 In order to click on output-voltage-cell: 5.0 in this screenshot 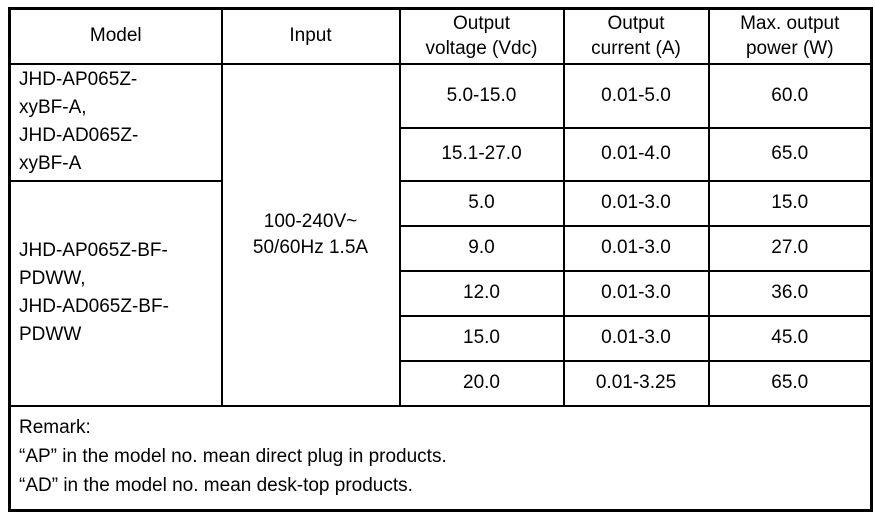, I will do `click(481, 203)`.